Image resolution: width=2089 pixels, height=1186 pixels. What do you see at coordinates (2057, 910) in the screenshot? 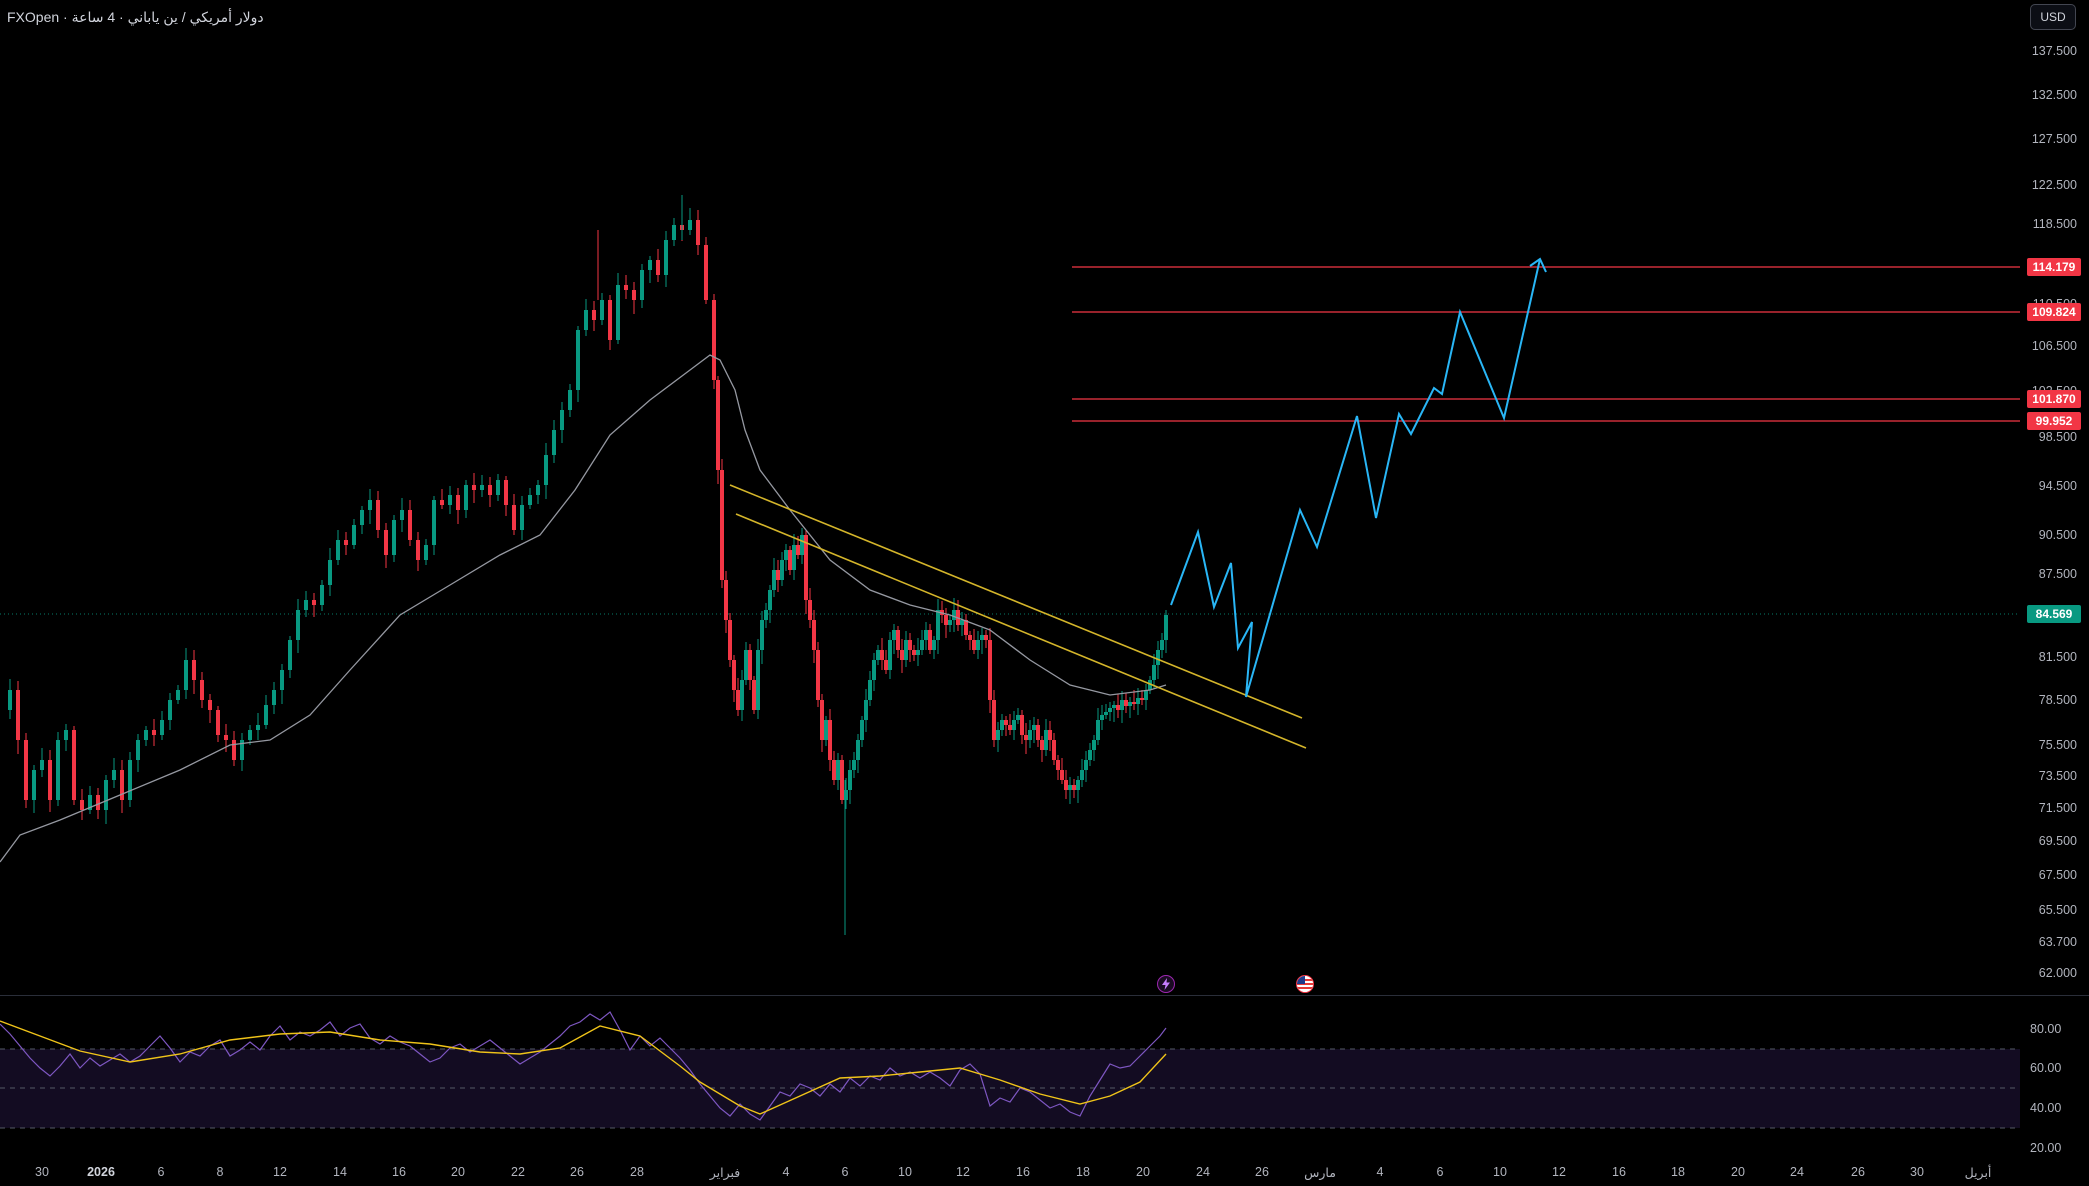
I see `price-tick-label: 65.500` at bounding box center [2057, 910].